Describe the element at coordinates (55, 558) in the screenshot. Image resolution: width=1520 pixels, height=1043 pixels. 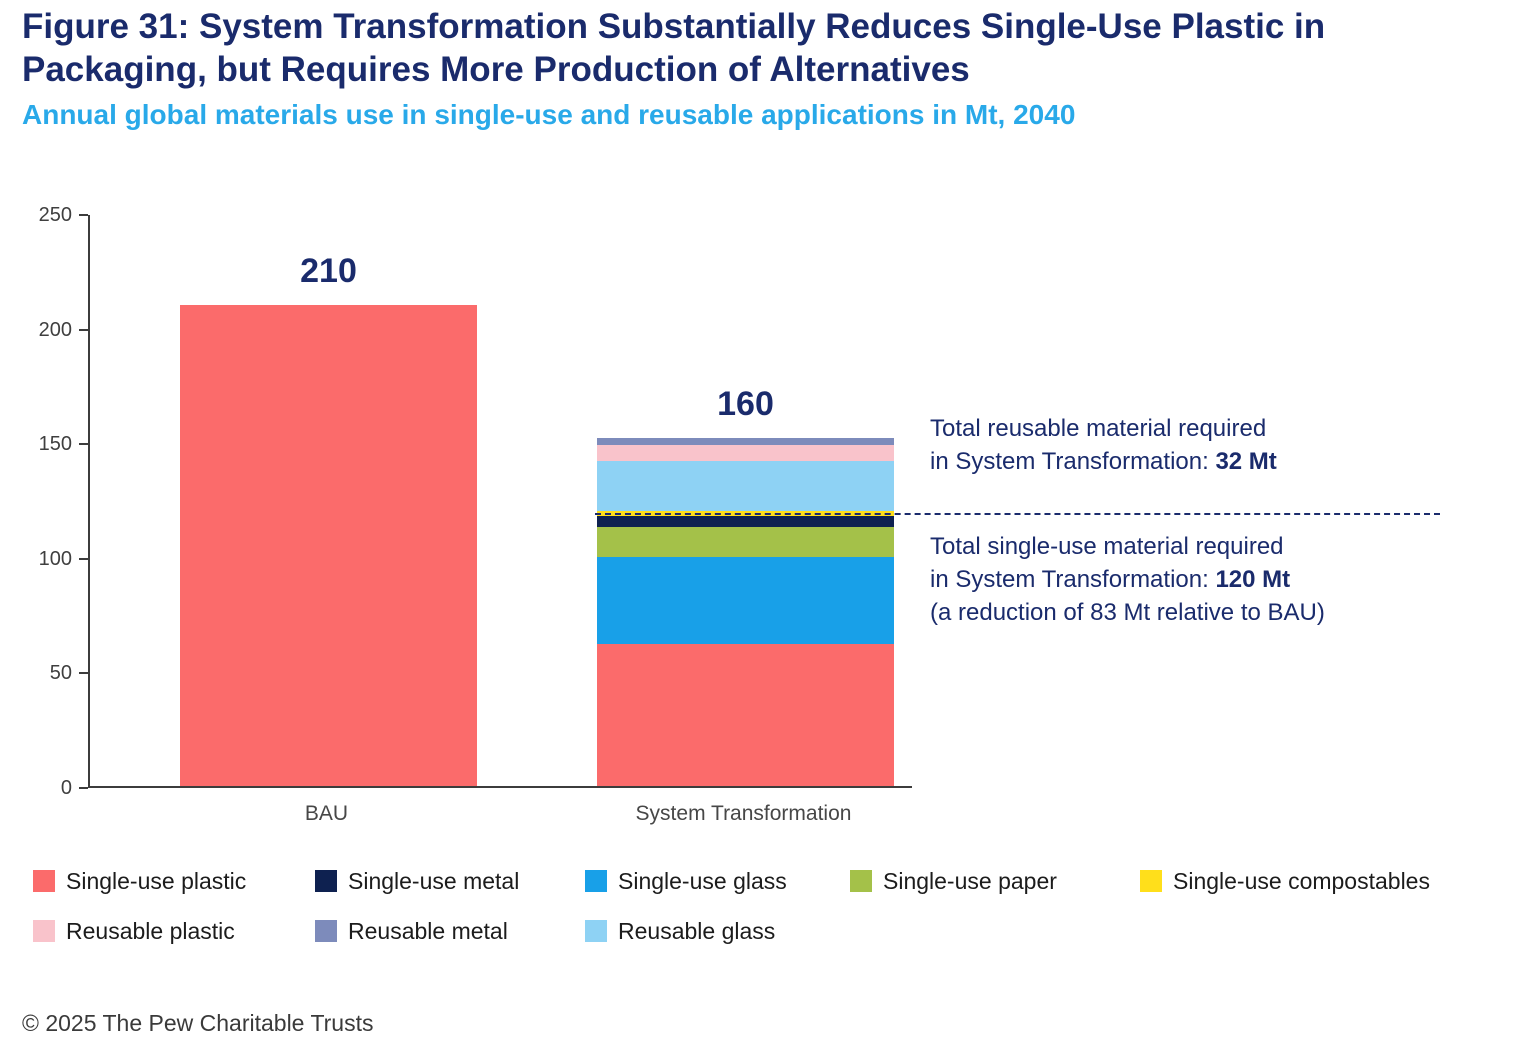
I see `y-tick-label: 100` at that location.